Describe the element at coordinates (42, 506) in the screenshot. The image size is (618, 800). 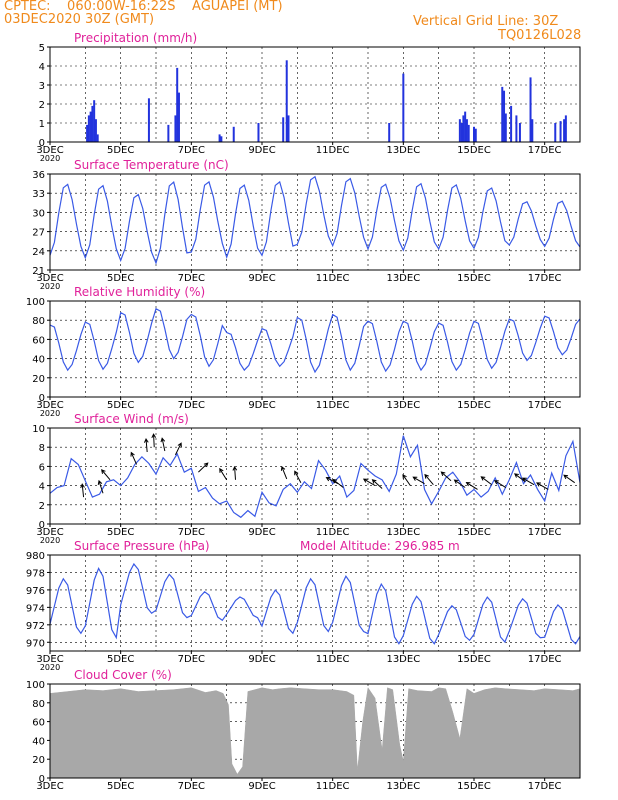
I see `y-tick-label: 2` at that location.